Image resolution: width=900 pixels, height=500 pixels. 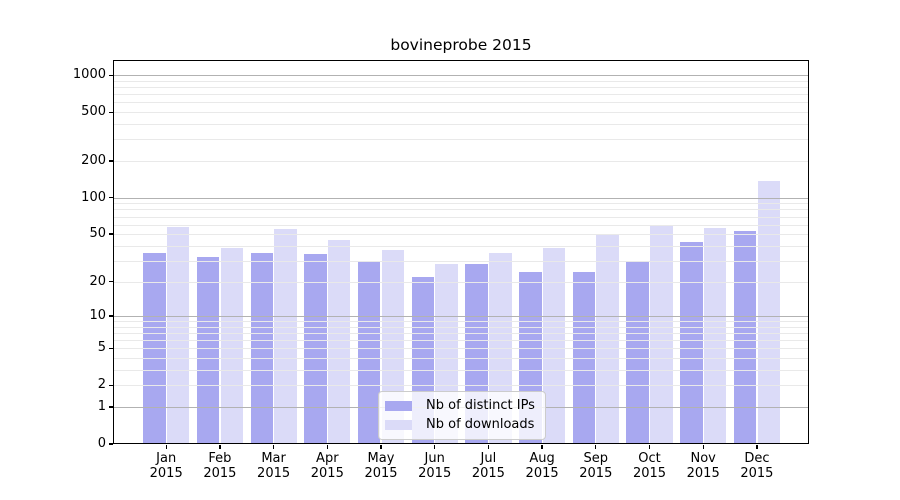 What do you see at coordinates (101, 406) in the screenshot?
I see `y-tick-label: 1` at bounding box center [101, 406].